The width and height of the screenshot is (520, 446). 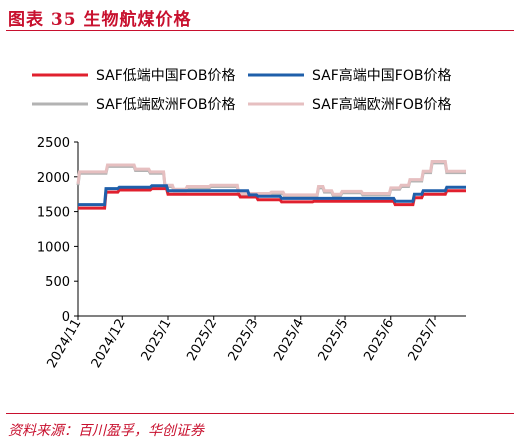 I want to click on figure-title: 图表 35 生物航煤价格, so click(x=100, y=20).